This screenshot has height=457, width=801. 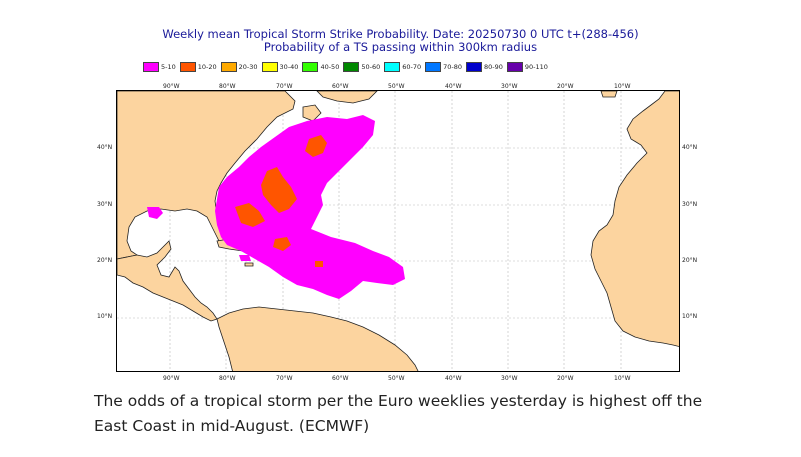 I want to click on lat-label-right: 30°N, so click(x=690, y=204).